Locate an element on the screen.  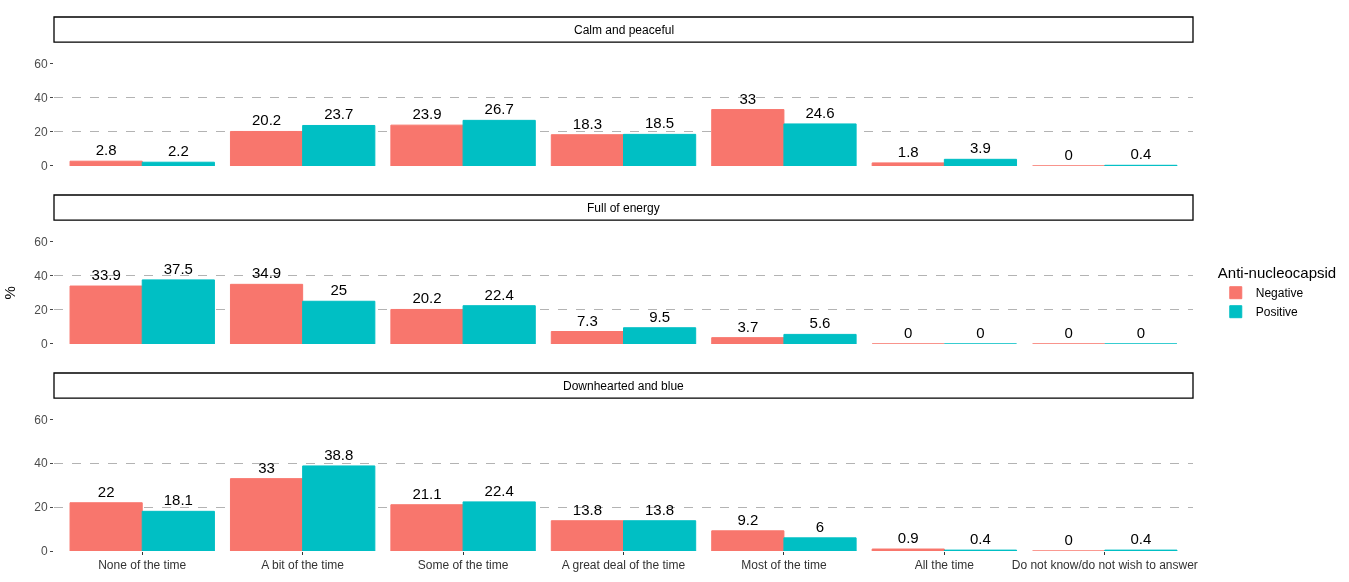
chart-title: Full of energy is located at coordinates (623, 208).